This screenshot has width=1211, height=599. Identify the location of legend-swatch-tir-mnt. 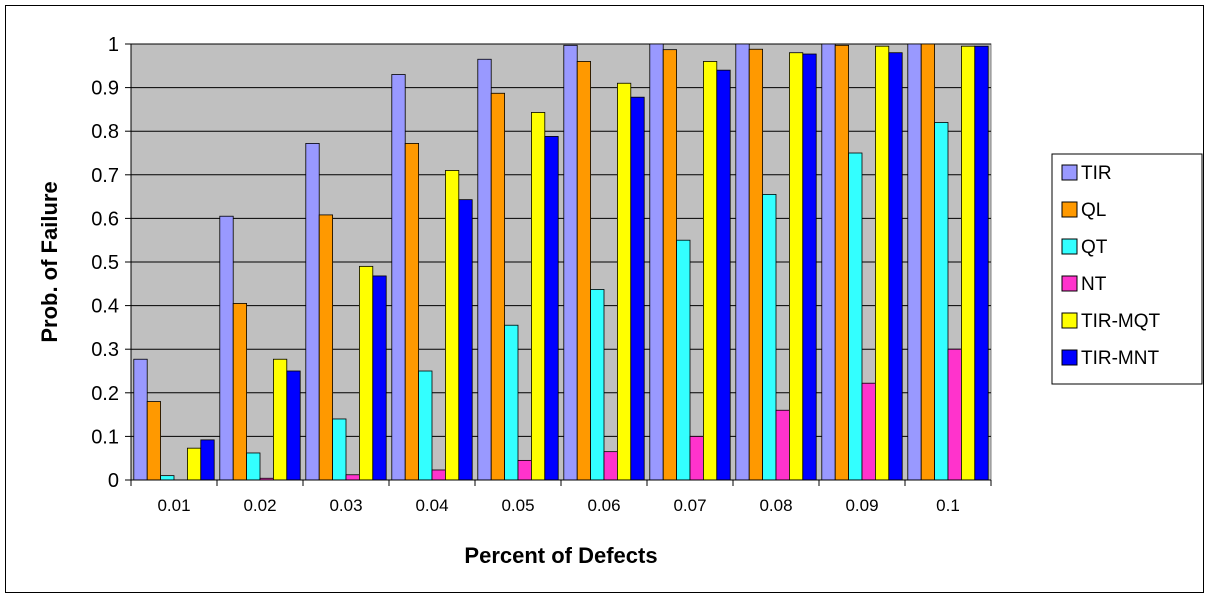
(1069, 357).